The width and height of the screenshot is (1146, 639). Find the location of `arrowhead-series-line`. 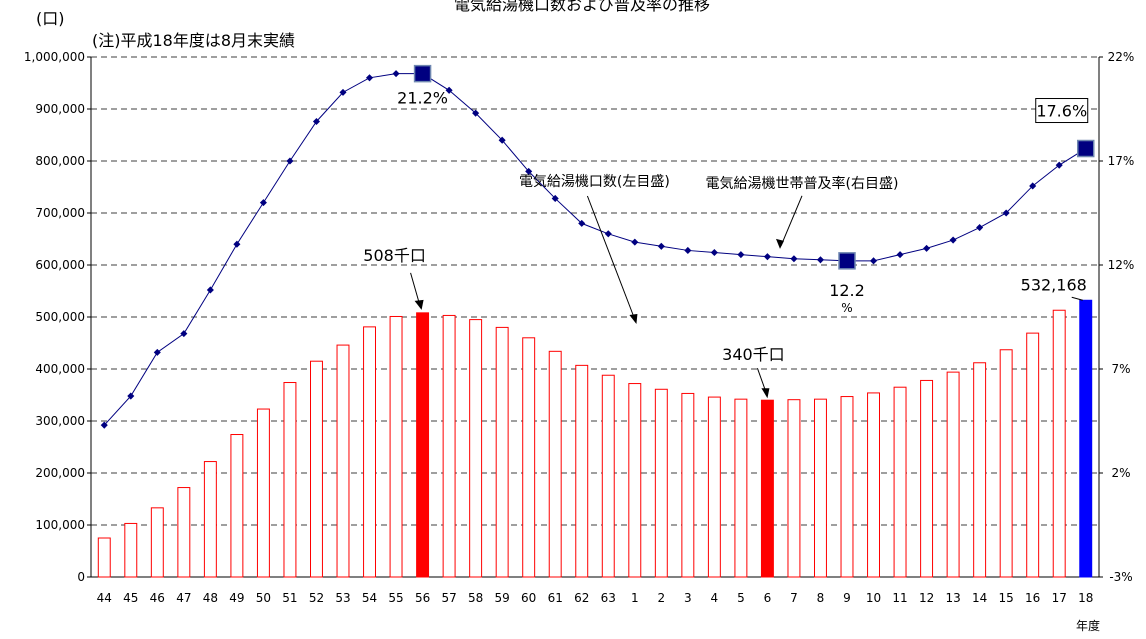

arrowhead-series-line is located at coordinates (780, 243).